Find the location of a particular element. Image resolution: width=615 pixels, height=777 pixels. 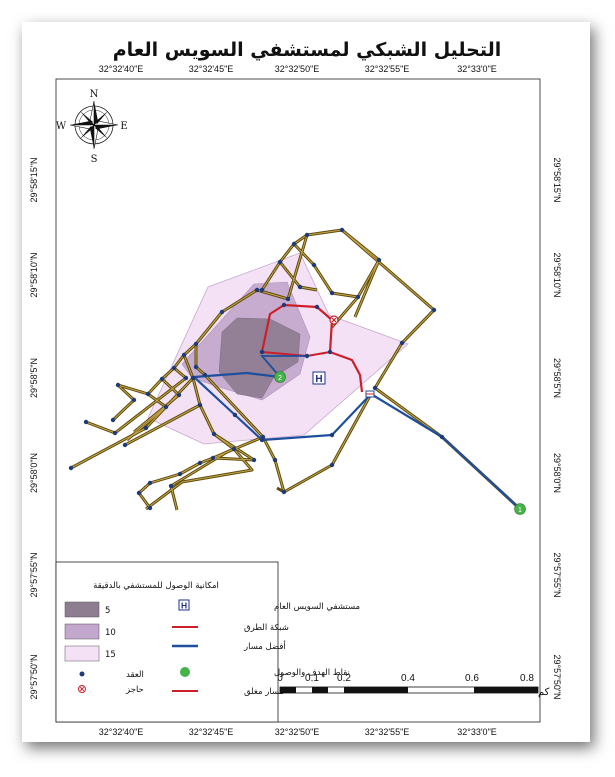

lat-label-left: 29°58'0"N is located at coordinates (34, 473).